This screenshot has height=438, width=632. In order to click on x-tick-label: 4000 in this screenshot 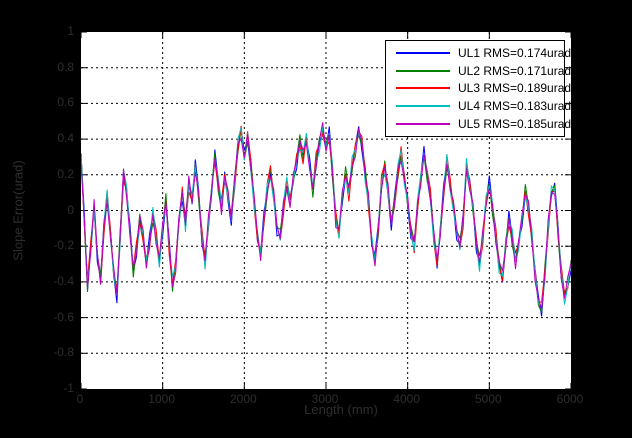, I will do `click(406, 399)`.